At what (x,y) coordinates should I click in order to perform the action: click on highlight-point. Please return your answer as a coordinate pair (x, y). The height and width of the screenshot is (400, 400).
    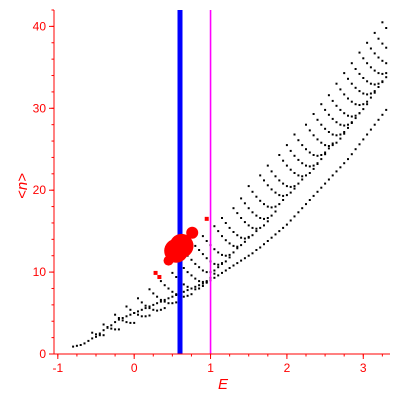
    Looking at the image, I should click on (168, 260).